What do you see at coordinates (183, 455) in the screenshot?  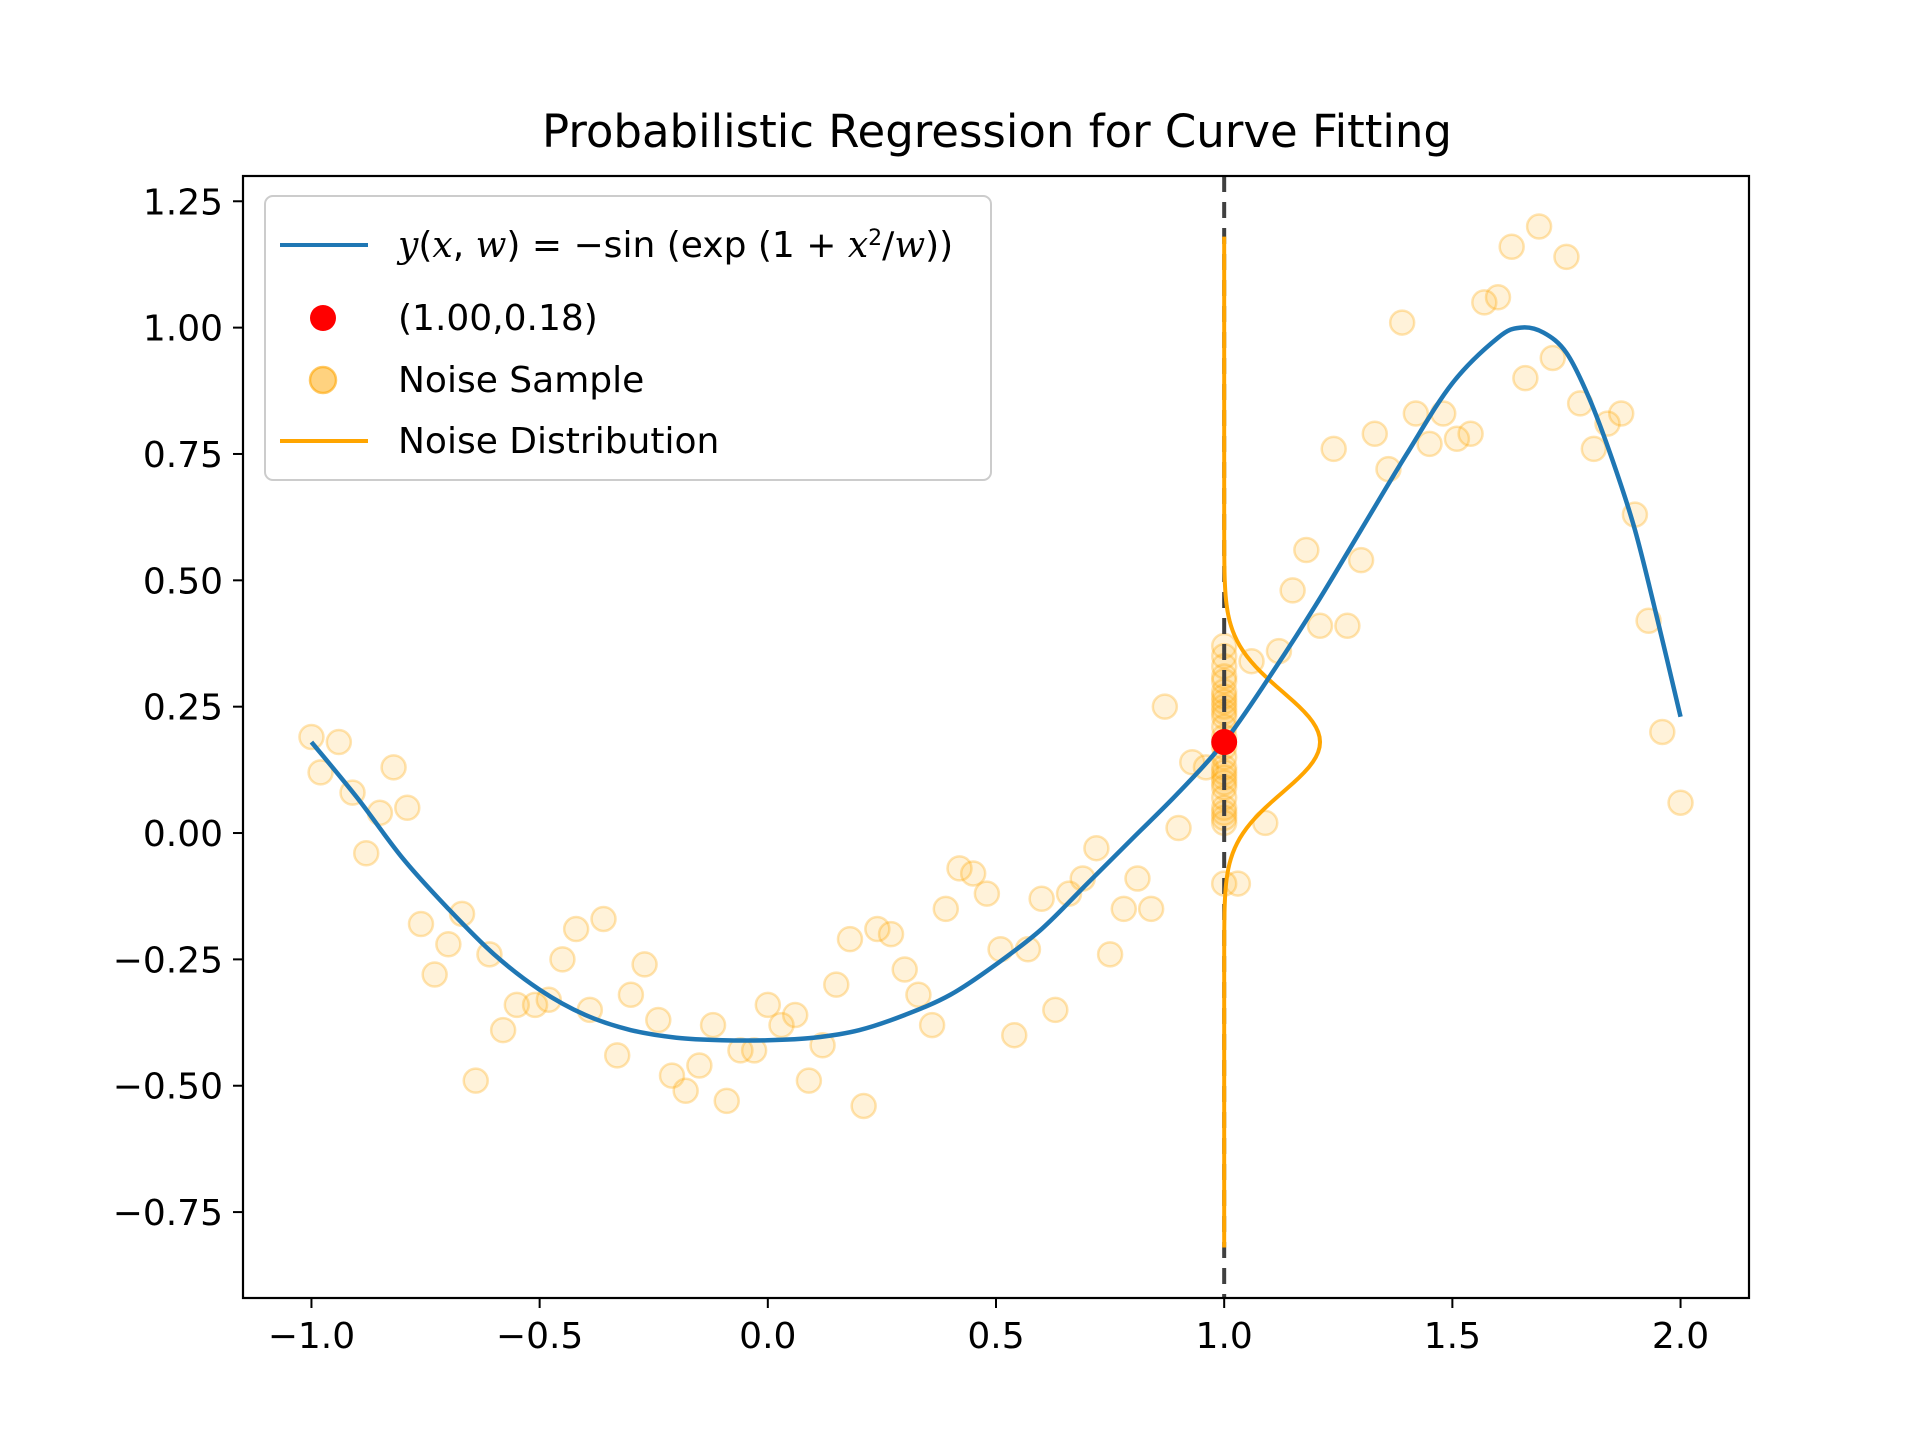 I see `y-tick-label: 0.75` at bounding box center [183, 455].